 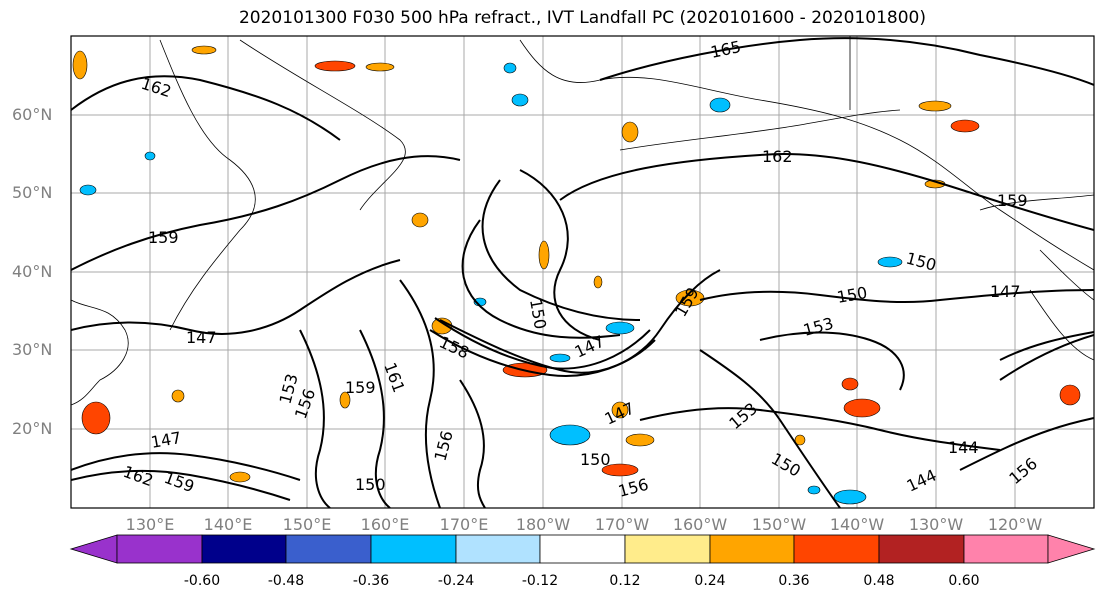 I want to click on lat-label: 40°N, so click(x=32, y=271).